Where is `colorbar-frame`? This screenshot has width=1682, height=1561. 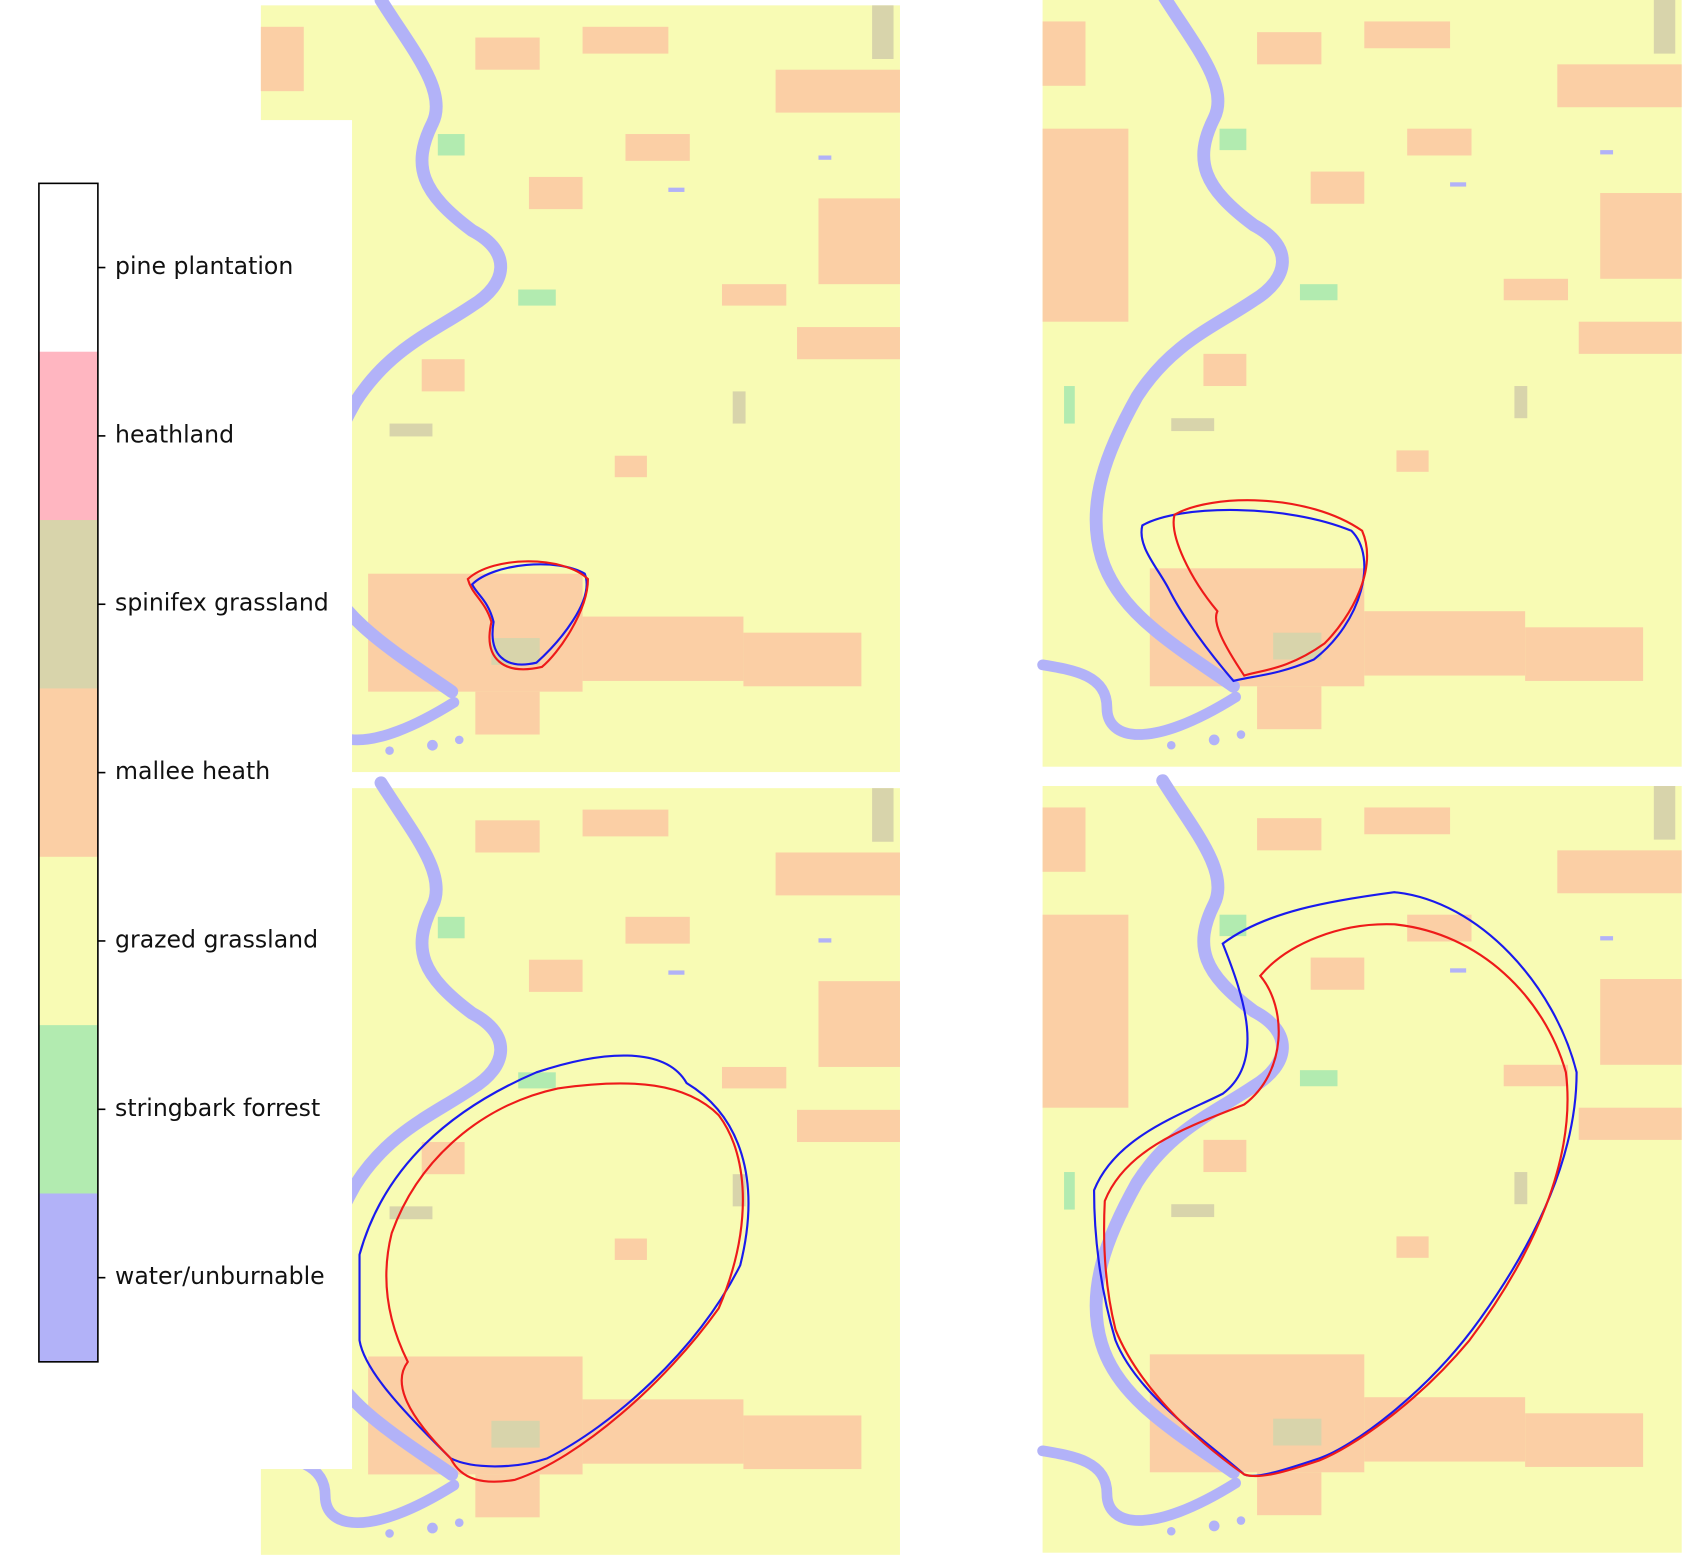 colorbar-frame is located at coordinates (68, 772).